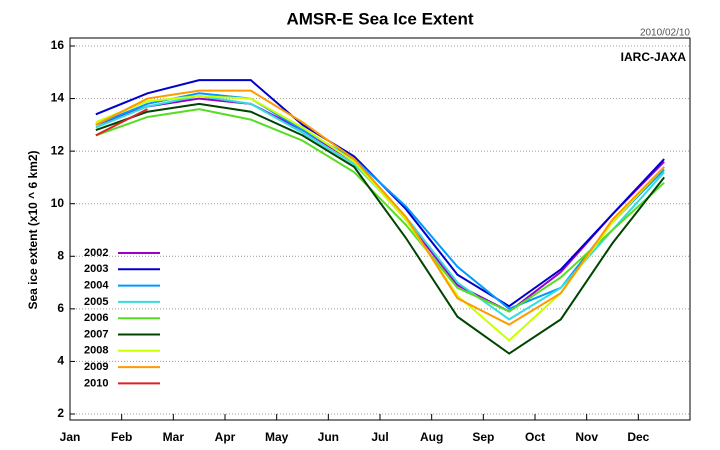 The image size is (720, 450). What do you see at coordinates (60, 361) in the screenshot?
I see `y-tick-label: 4` at bounding box center [60, 361].